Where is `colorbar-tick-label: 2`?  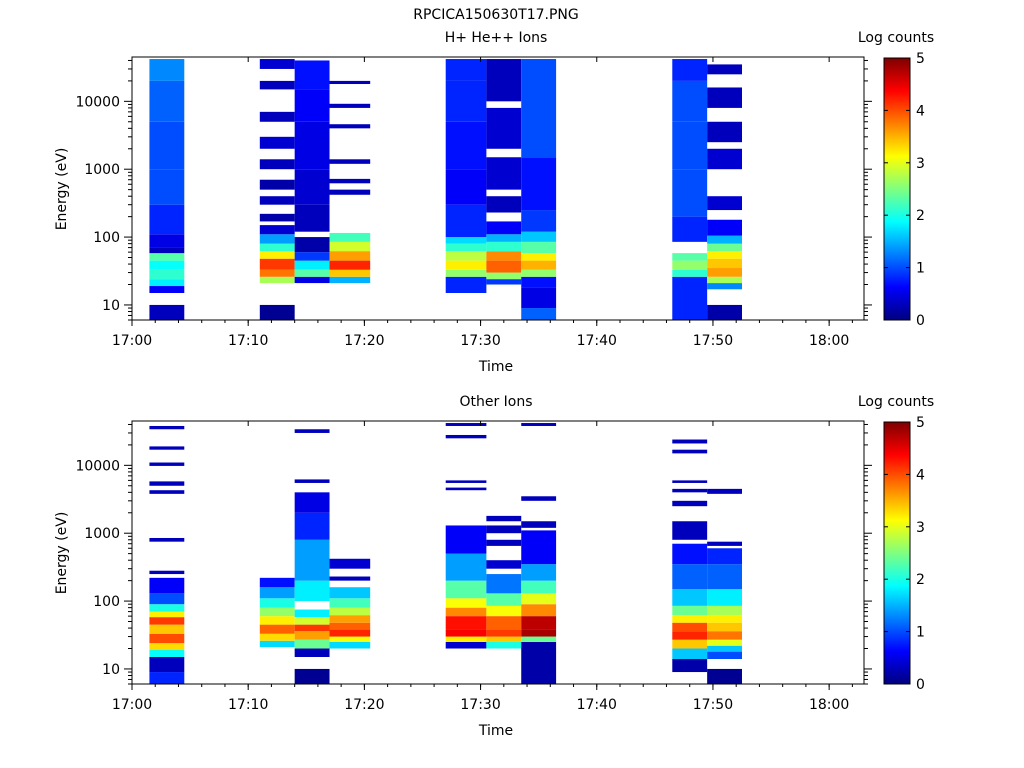 colorbar-tick-label: 2 is located at coordinates (920, 216).